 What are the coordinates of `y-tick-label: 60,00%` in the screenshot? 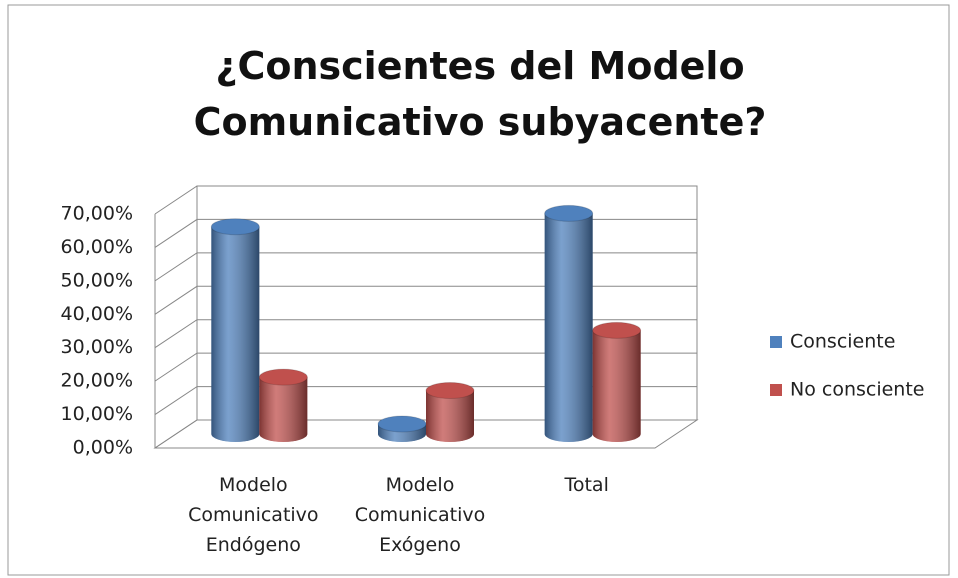 It's located at (97, 247).